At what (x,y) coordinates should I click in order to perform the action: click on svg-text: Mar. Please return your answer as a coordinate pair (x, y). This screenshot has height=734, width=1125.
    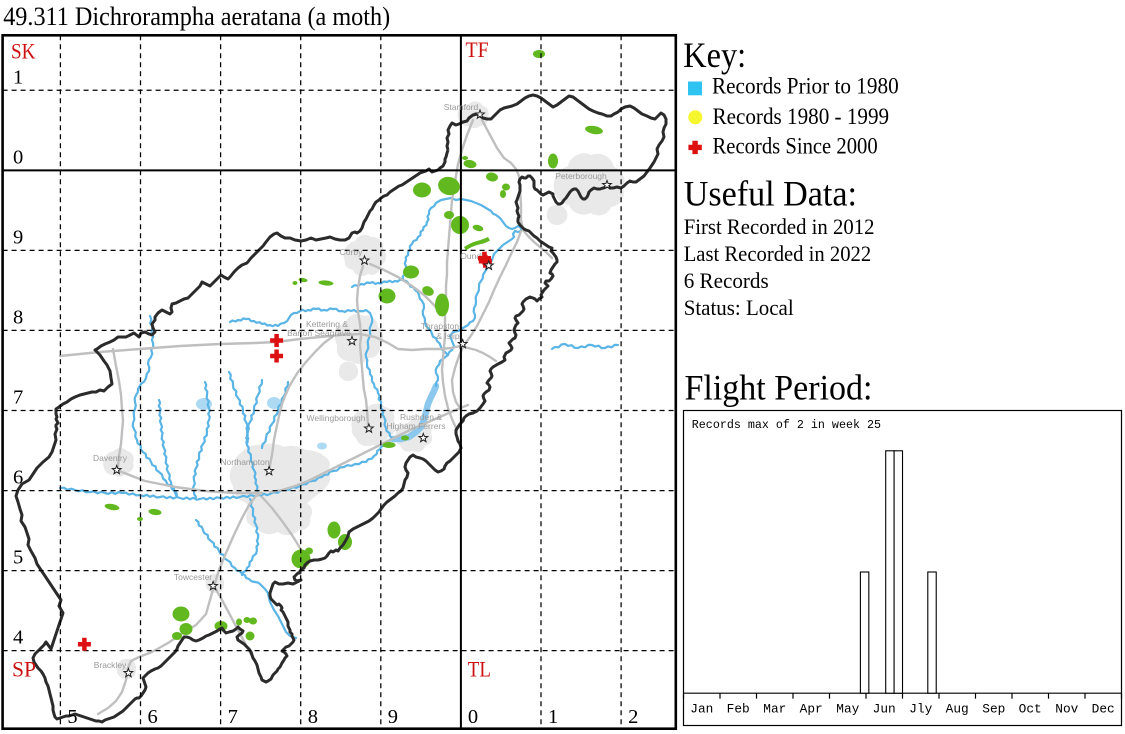
    Looking at the image, I should click on (774, 709).